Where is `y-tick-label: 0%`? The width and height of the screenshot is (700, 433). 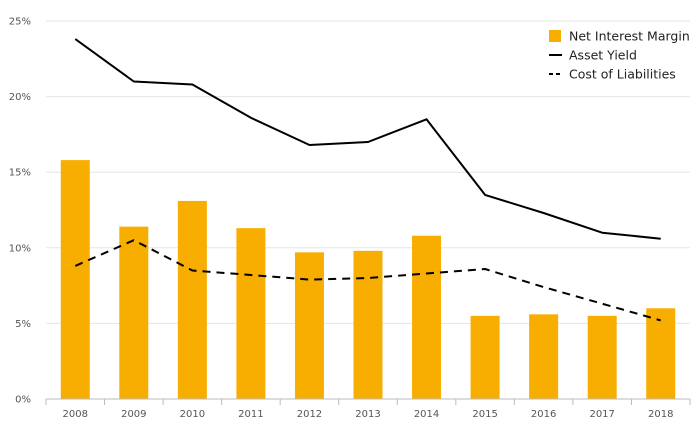 y-tick-label: 0% is located at coordinates (23, 400).